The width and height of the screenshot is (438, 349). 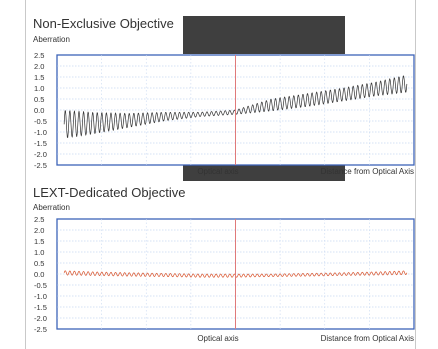 I want to click on y-tick-labels-bottom: 2.5 2.0 1.5 1.0 0.5 0.0 -0.5 -1.0 -1.5 -2.0 -2.5, so click(x=40, y=274).